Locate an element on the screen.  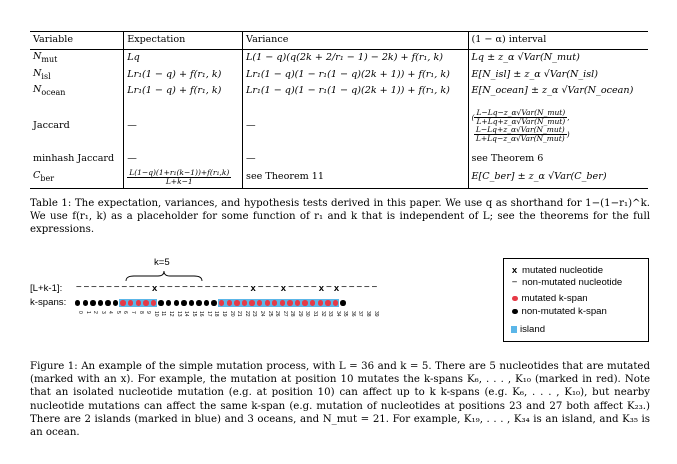
position-index: 4 is located at coordinates (110, 312).